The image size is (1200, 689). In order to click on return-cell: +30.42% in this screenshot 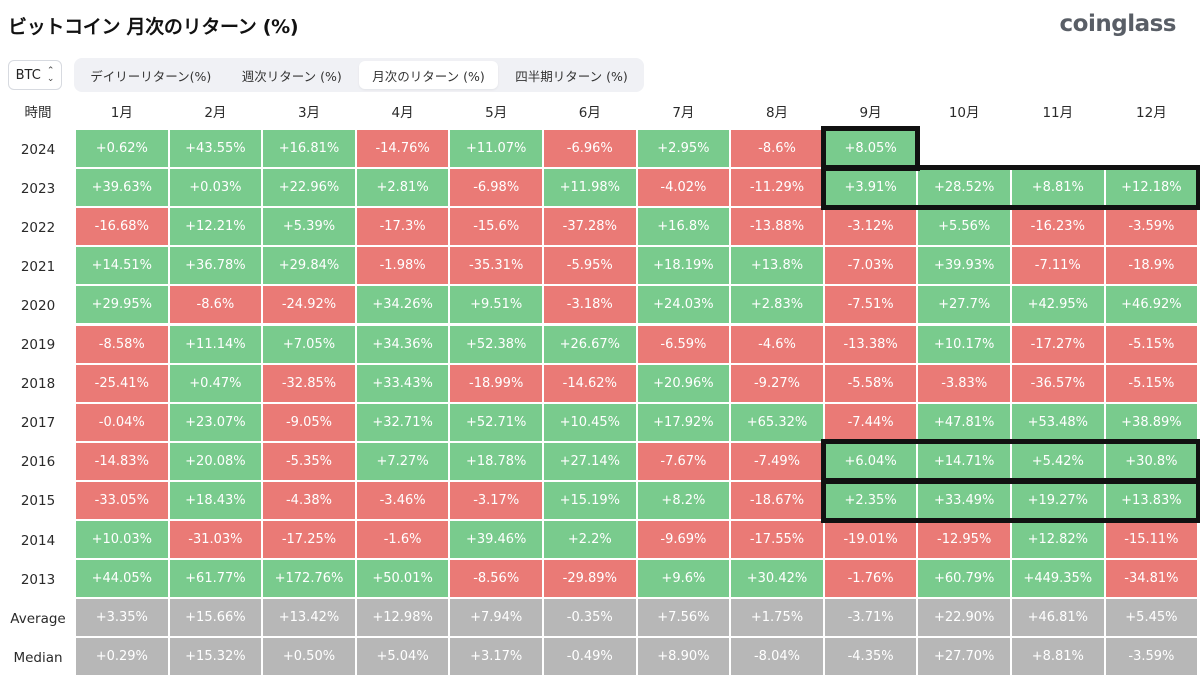, I will do `click(777, 579)`.